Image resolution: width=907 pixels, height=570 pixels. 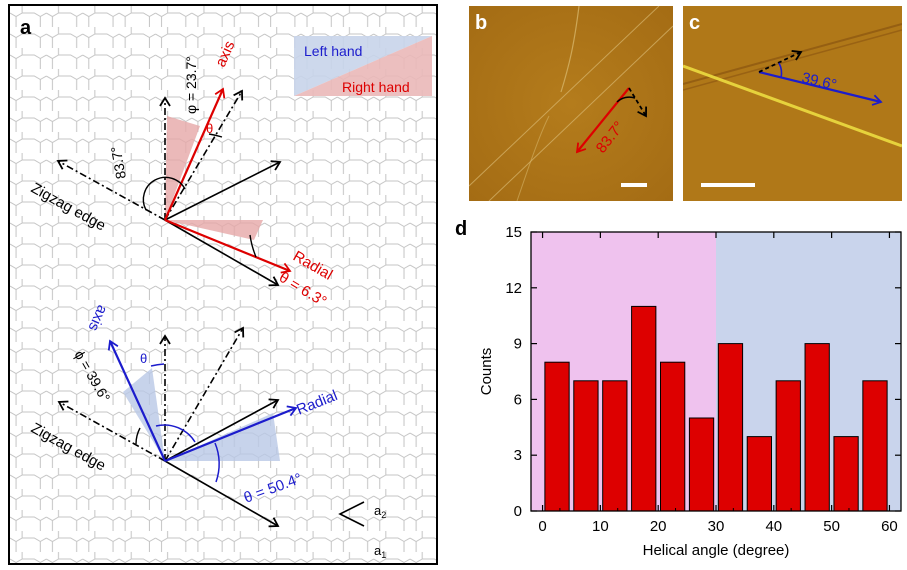 What do you see at coordinates (486, 372) in the screenshot?
I see `y-axis-label: Counts` at bounding box center [486, 372].